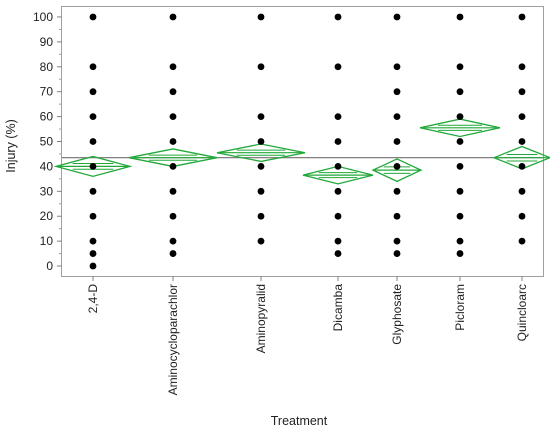 Image resolution: width=550 pixels, height=431 pixels. I want to click on x-tick-label: Quincloarc, so click(522, 312).